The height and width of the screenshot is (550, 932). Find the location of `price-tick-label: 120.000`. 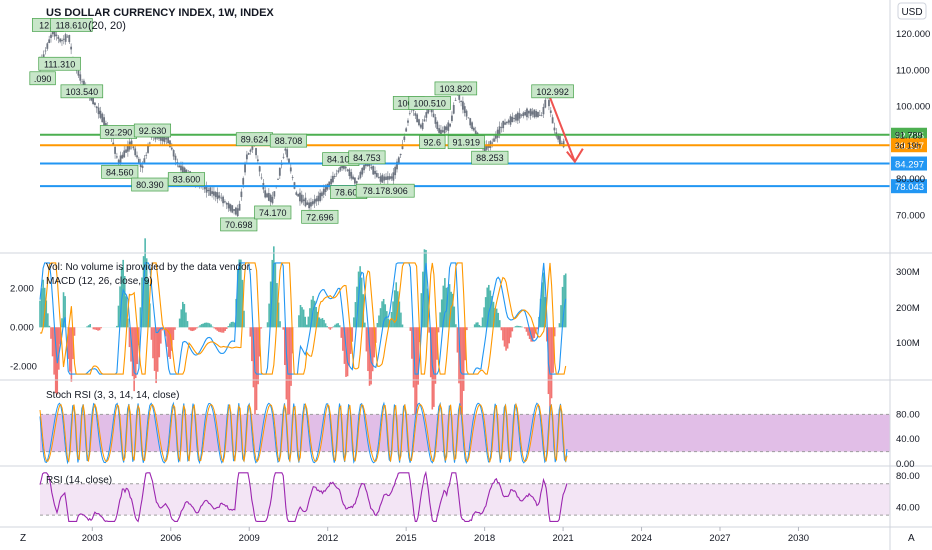

price-tick-label: 120.000 is located at coordinates (913, 34).